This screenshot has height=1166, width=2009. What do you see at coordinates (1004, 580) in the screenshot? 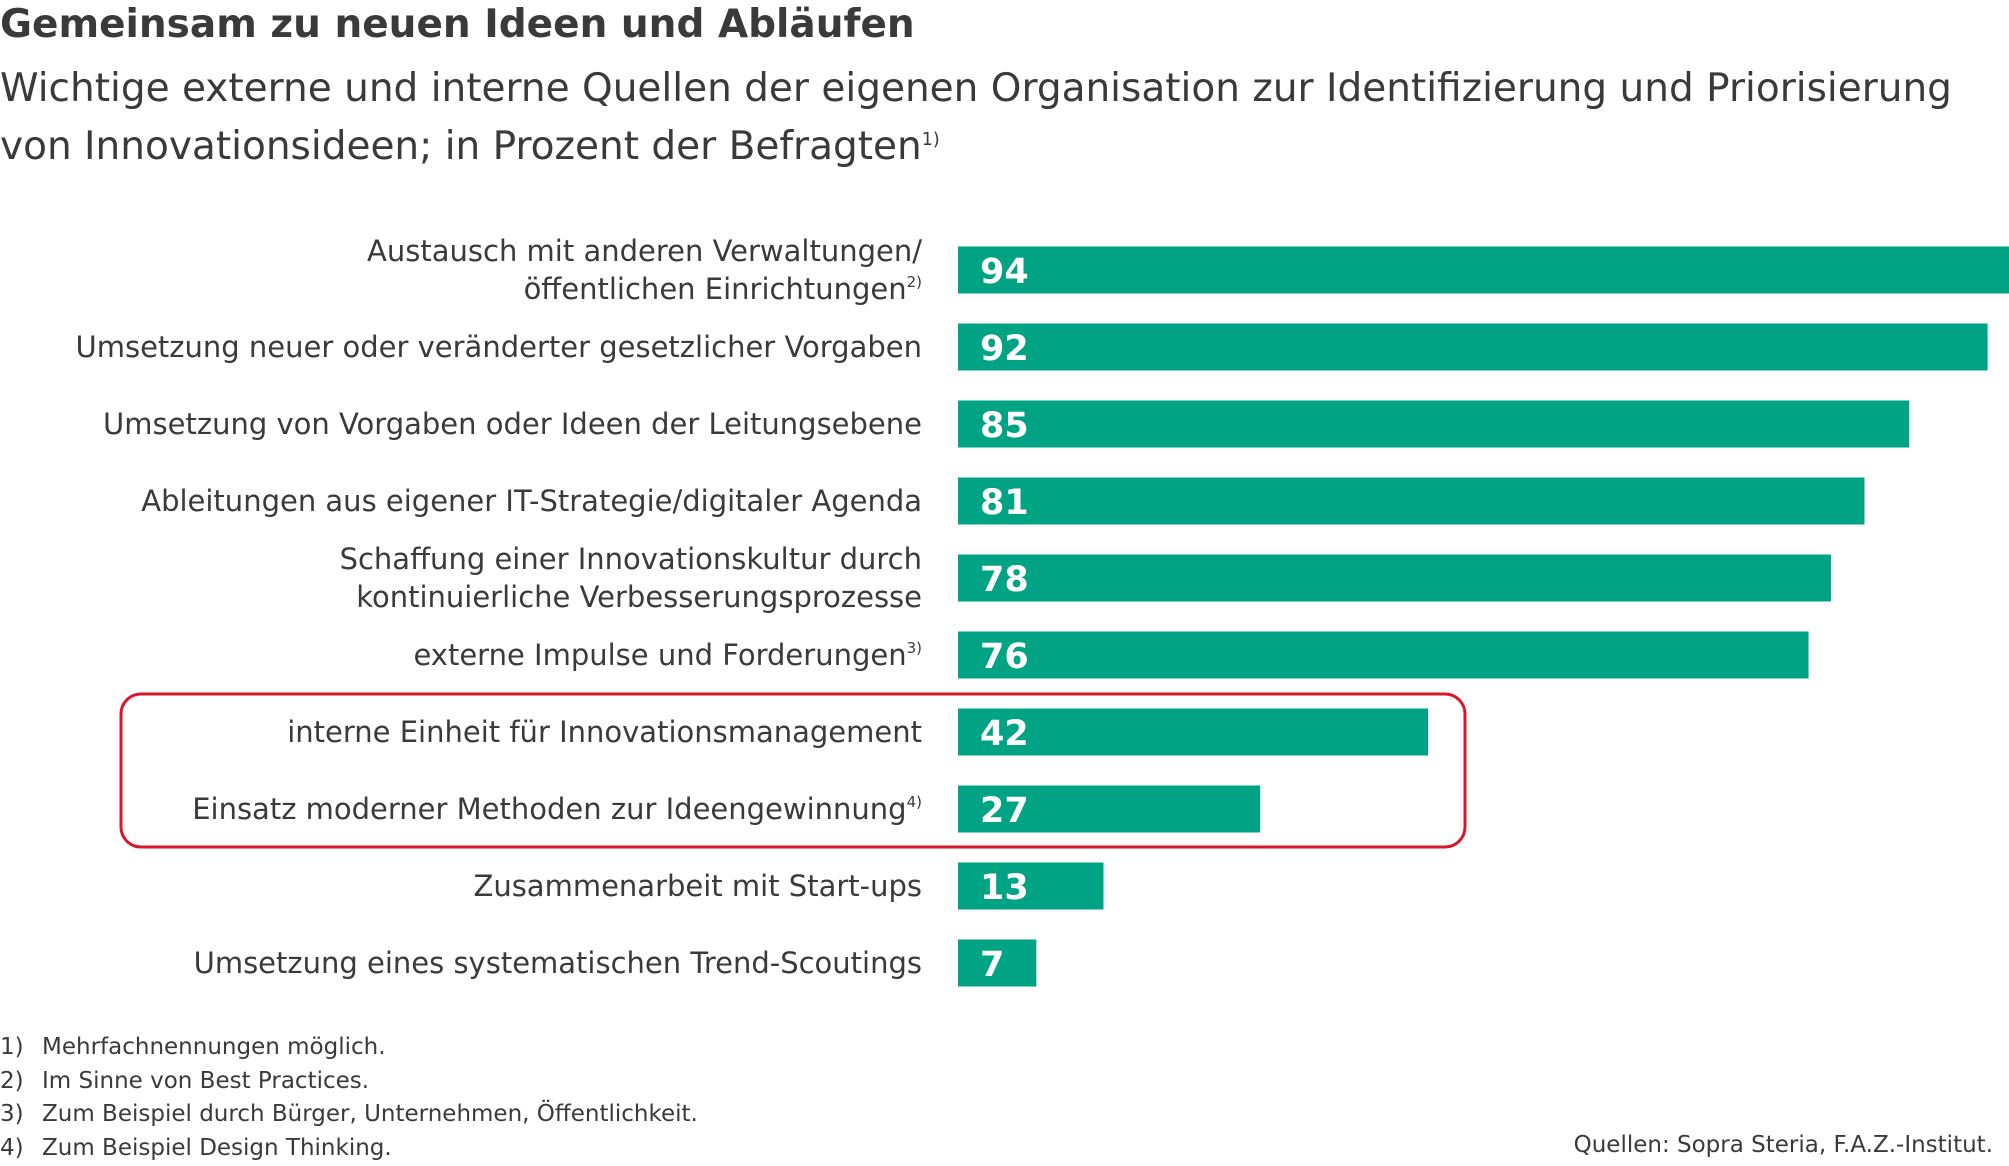
I see `value-label: 78` at bounding box center [1004, 580].